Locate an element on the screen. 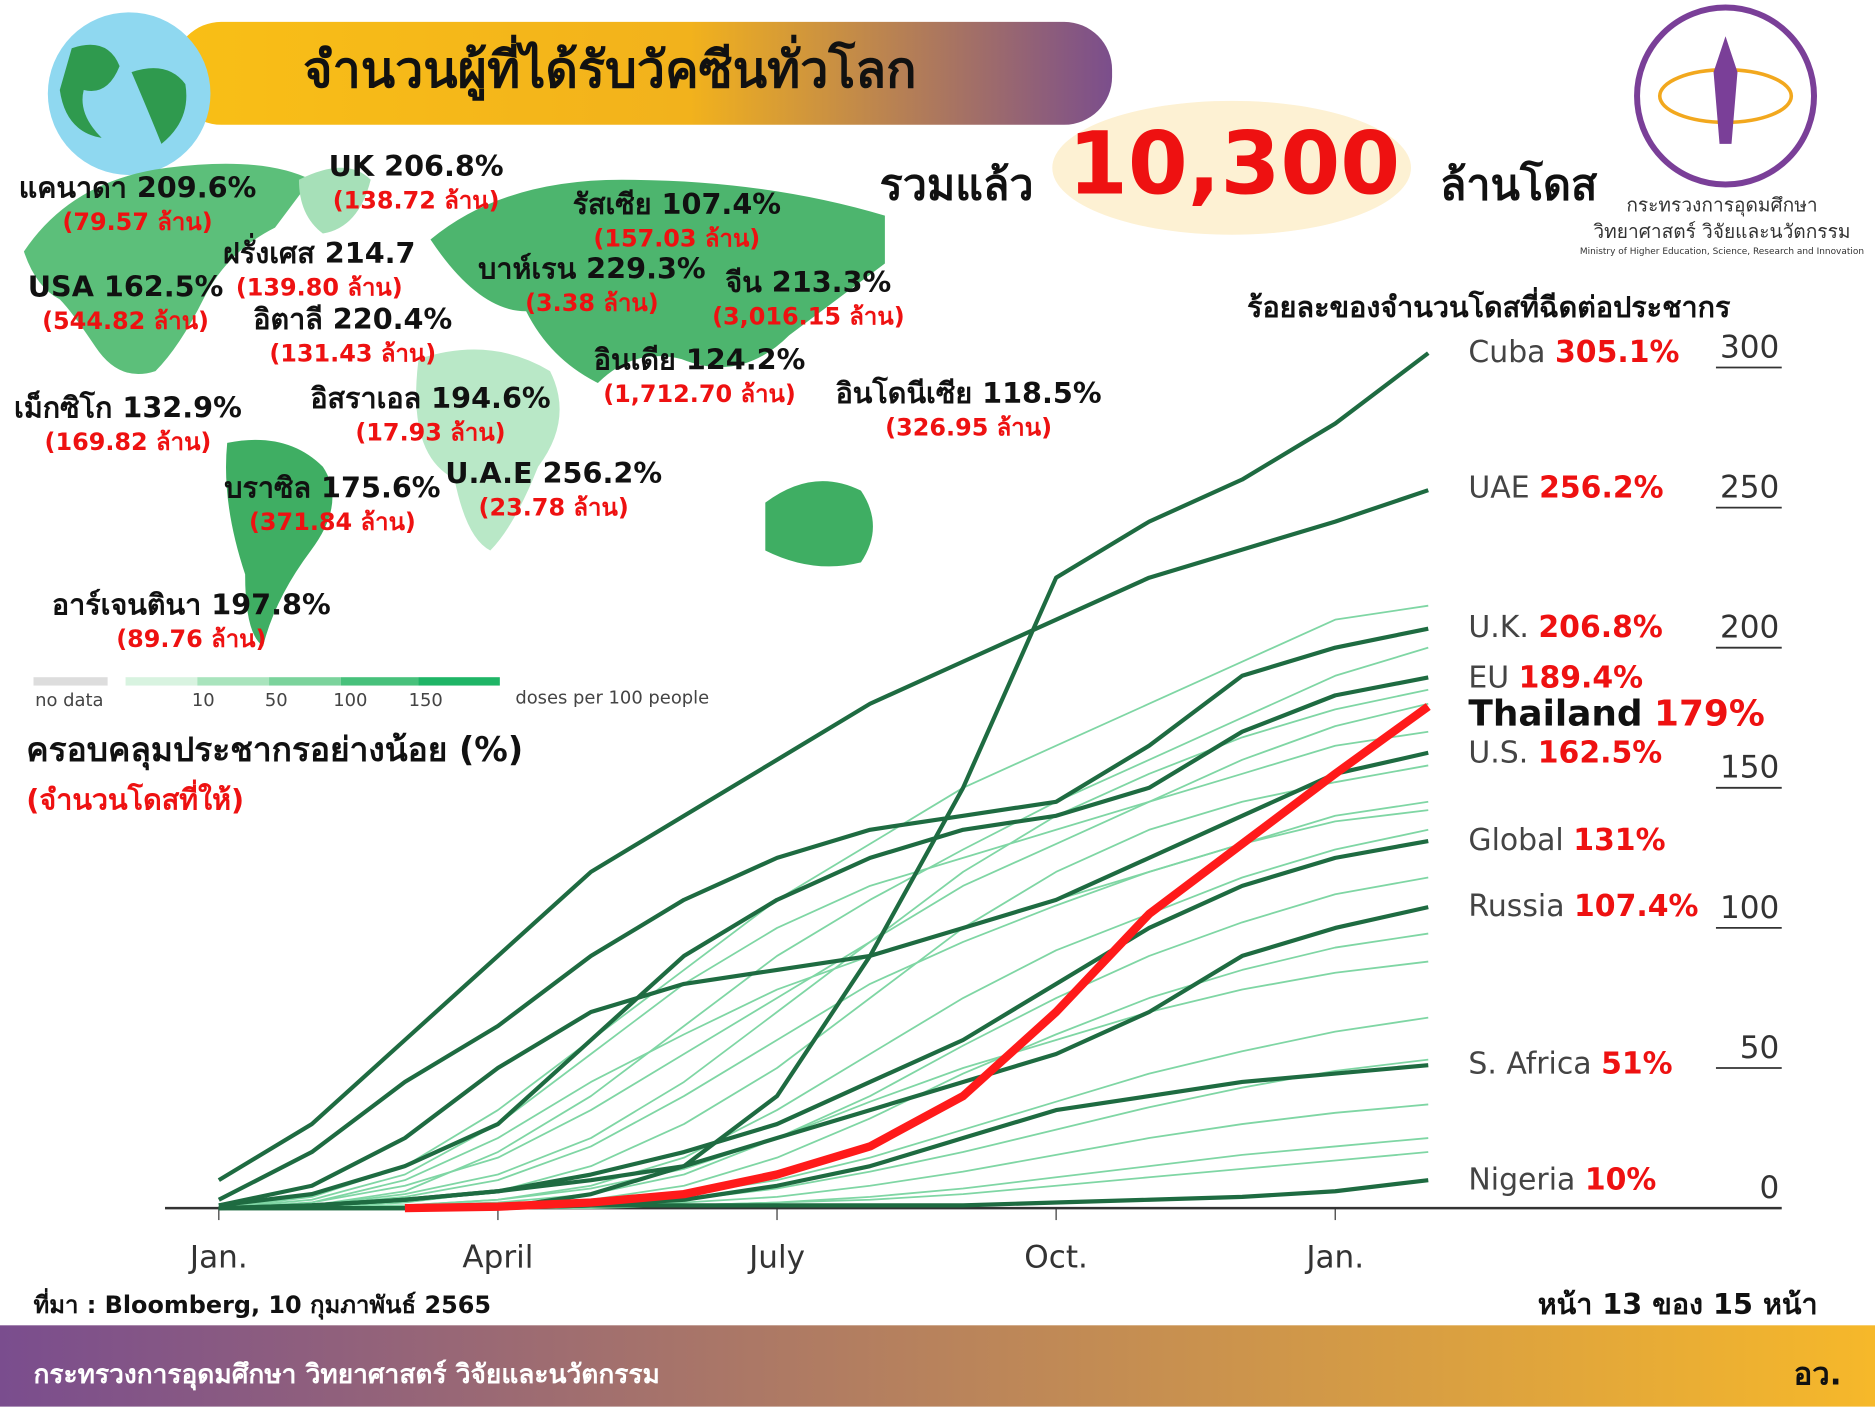 This screenshot has width=1875, height=1407. series-line is located at coordinates (823, 1058).